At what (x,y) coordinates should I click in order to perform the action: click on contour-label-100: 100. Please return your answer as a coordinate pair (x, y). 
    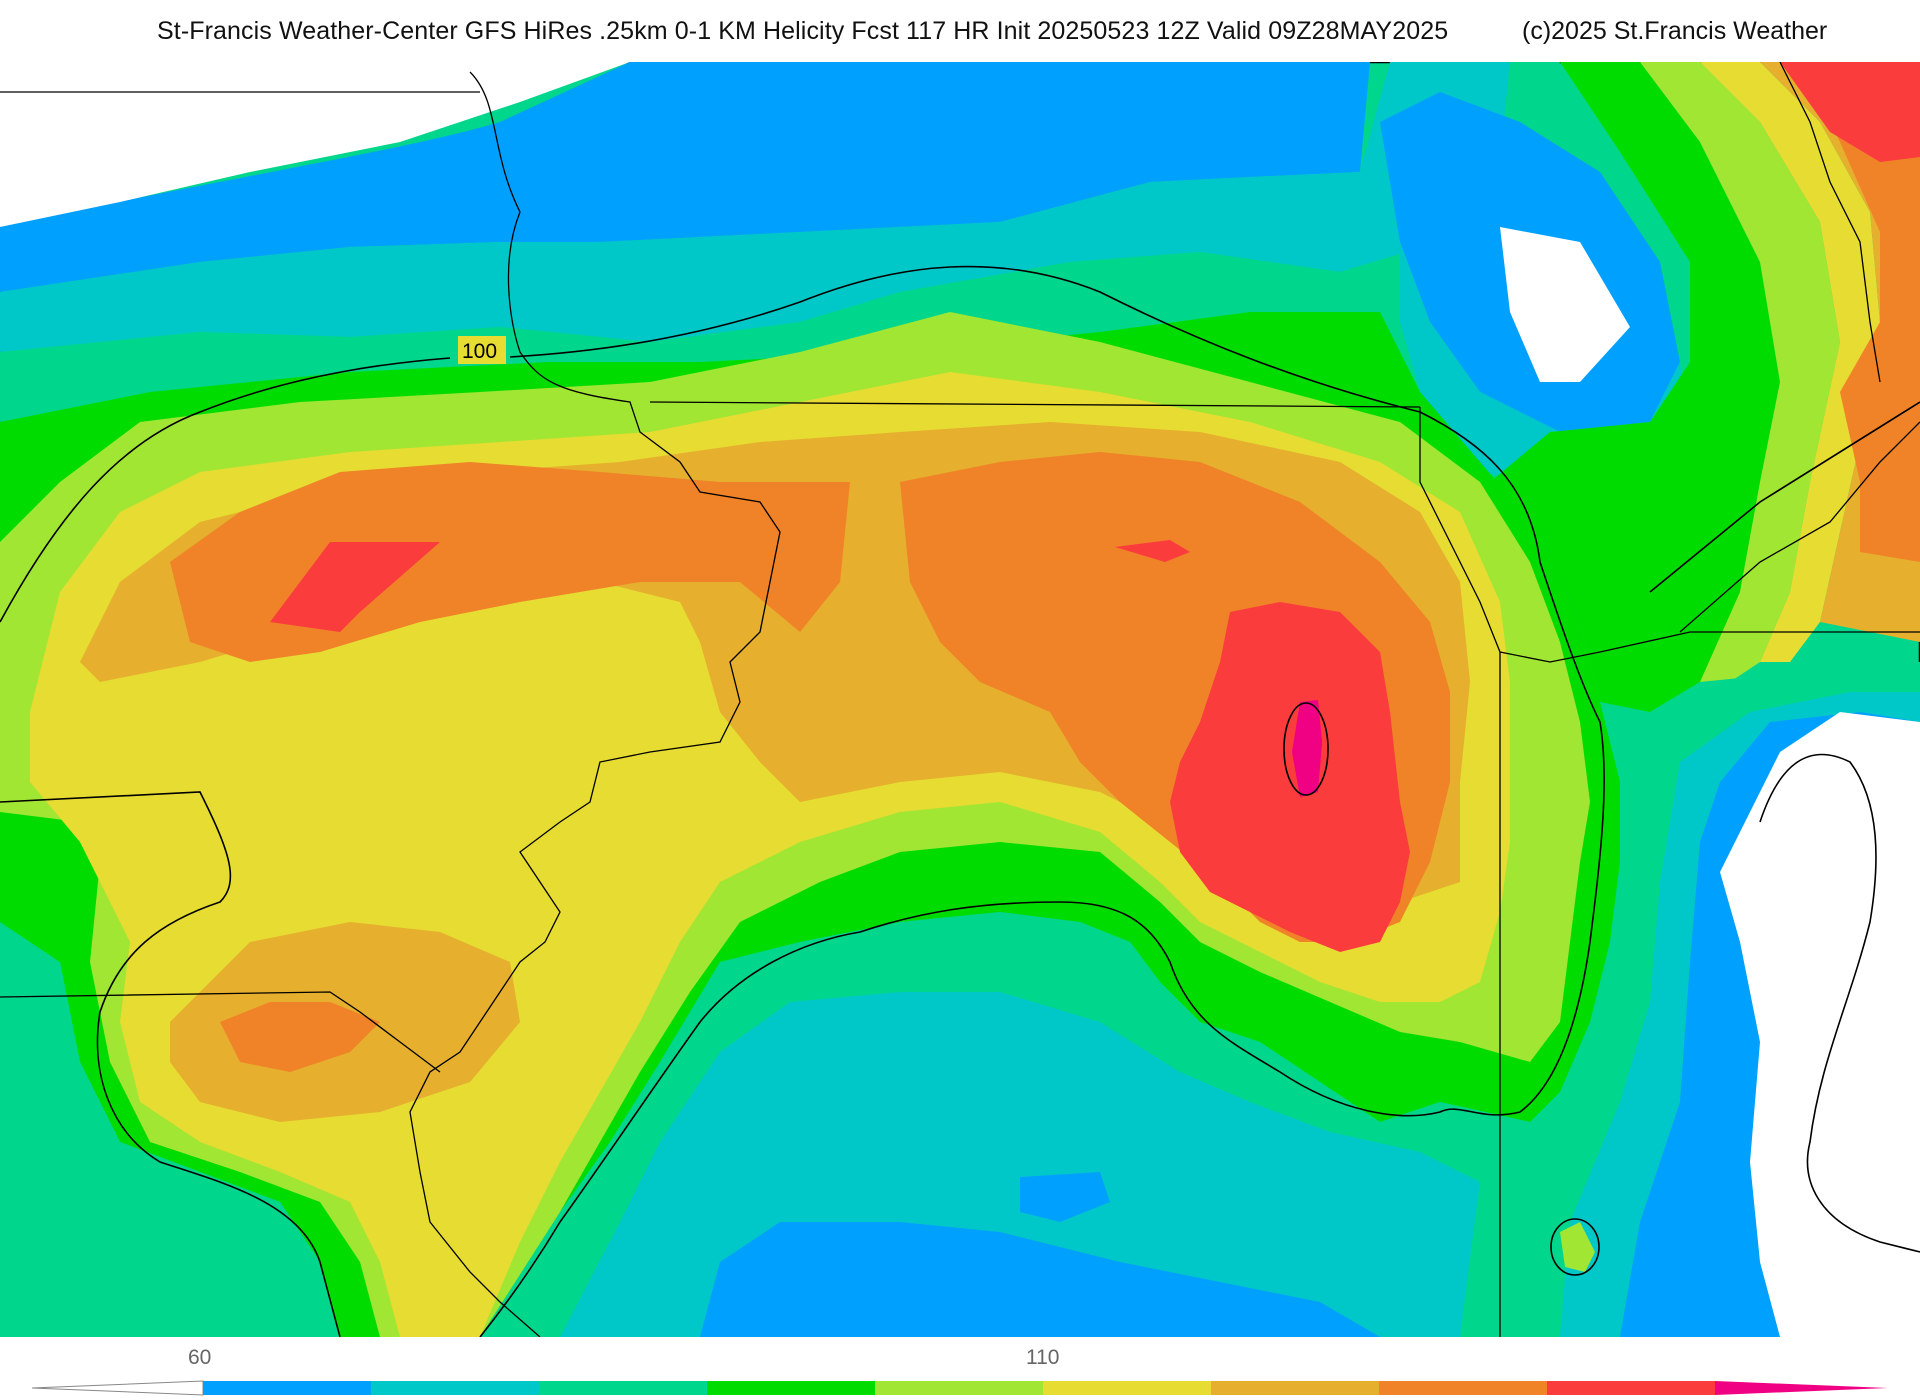
    Looking at the image, I should click on (479, 351).